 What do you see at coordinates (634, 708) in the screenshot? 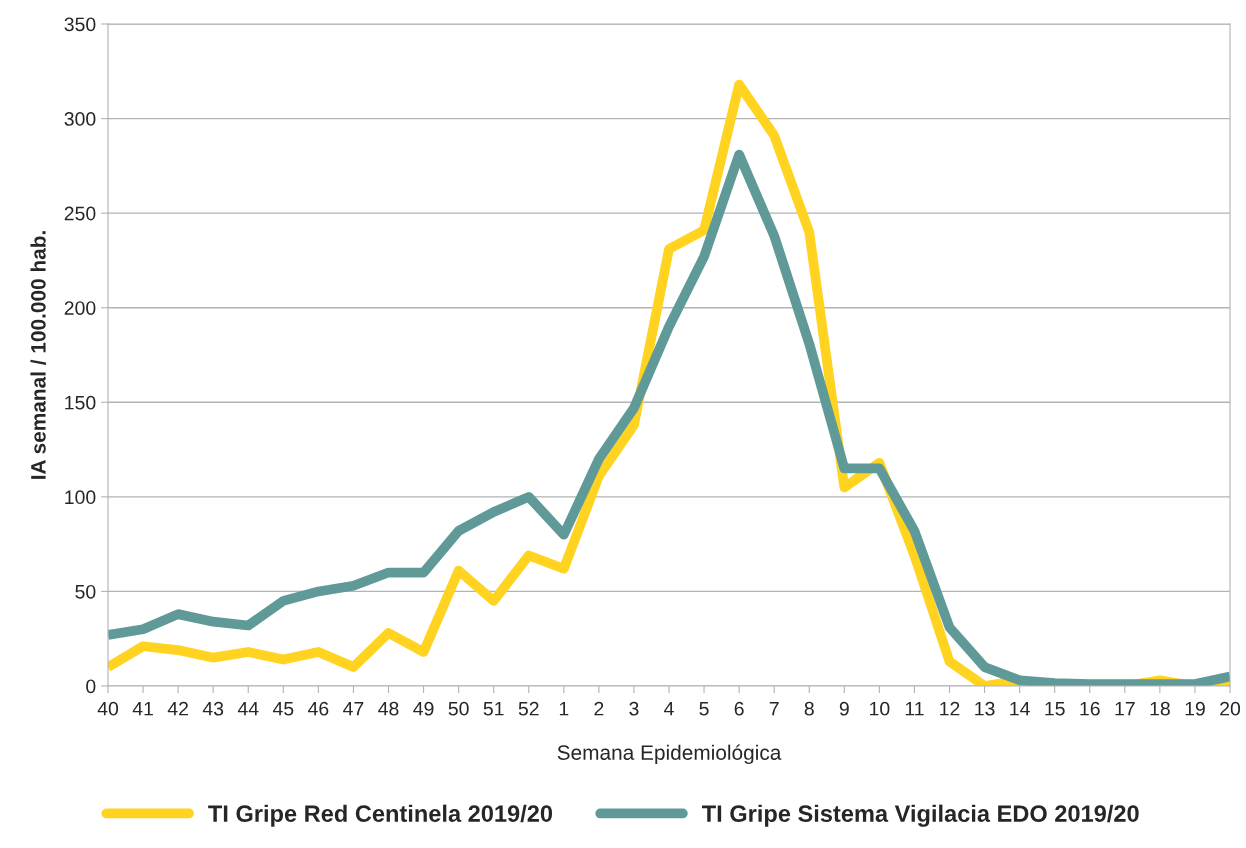
I see `x-tick-label: 3` at bounding box center [634, 708].